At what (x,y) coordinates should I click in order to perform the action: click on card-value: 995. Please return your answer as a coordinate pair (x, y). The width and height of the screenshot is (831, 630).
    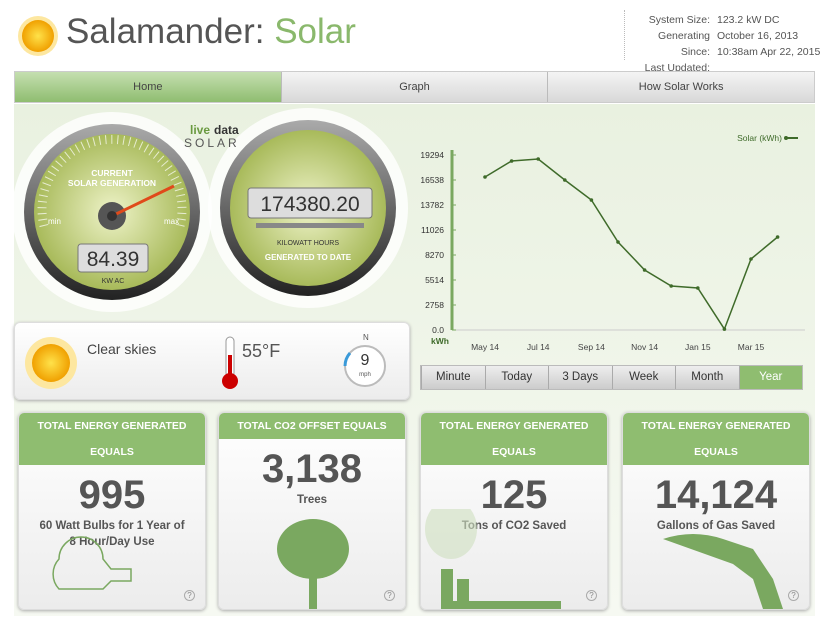
    Looking at the image, I should click on (112, 495).